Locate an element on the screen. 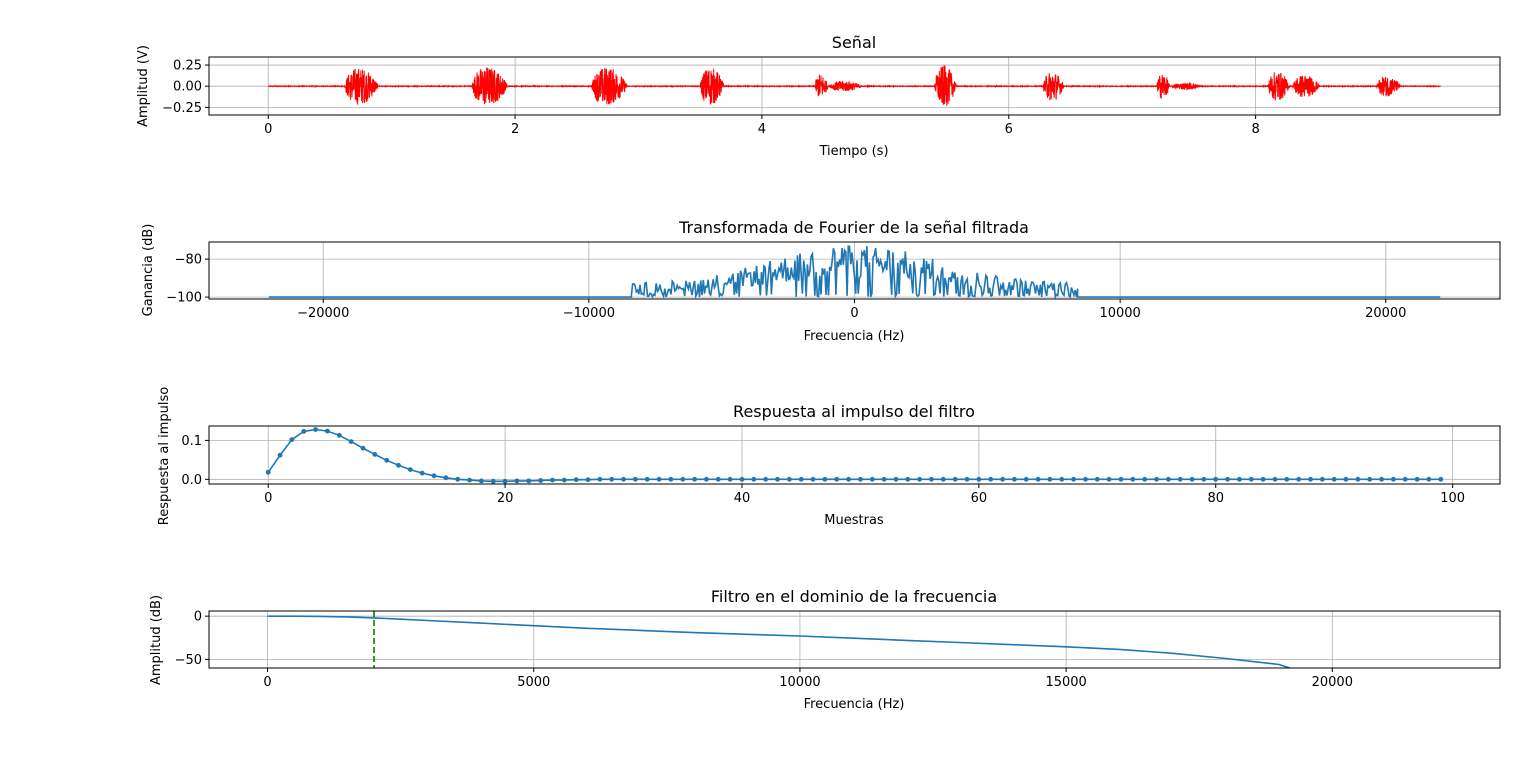 Image resolution: width=1536 pixels, height=762 pixels. panel-signal-xlabel: Tiempo (s) is located at coordinates (853, 151).